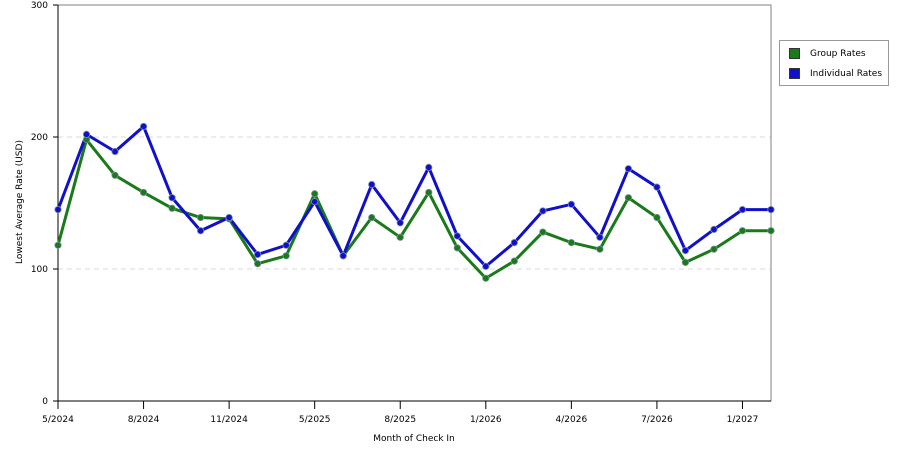 This screenshot has width=900, height=454. Describe the element at coordinates (794, 73) in the screenshot. I see `legend-swatch-individual-rates` at that location.